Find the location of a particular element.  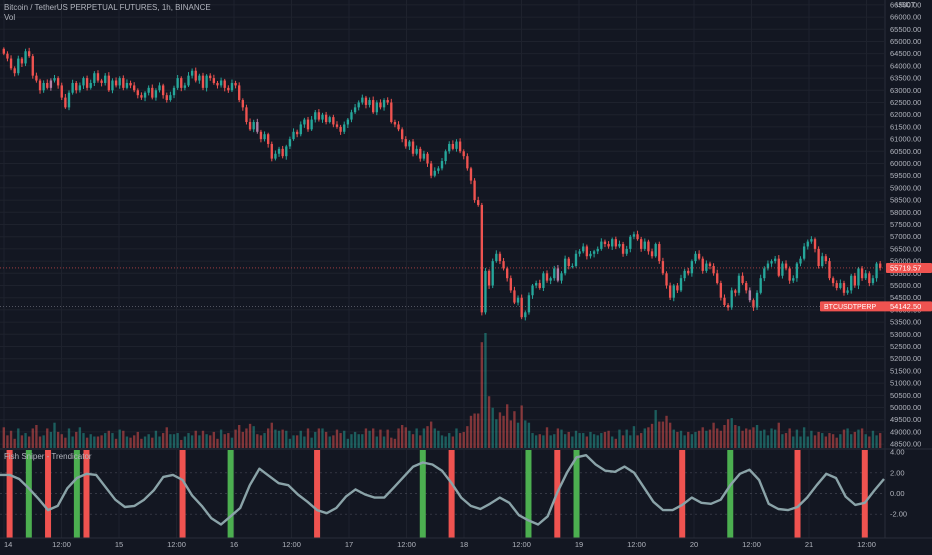

green-signal-bar is located at coordinates (528, 494).